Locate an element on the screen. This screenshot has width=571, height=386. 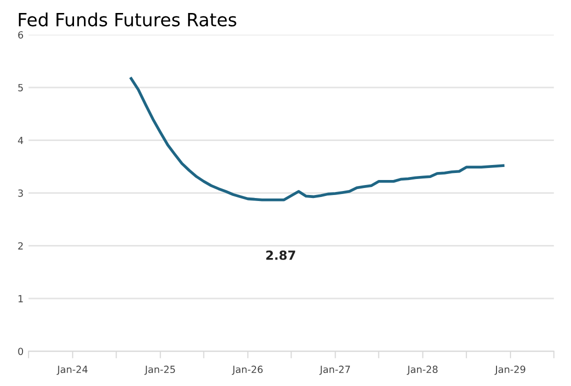
y-tick-label: 5 is located at coordinates (20, 88).